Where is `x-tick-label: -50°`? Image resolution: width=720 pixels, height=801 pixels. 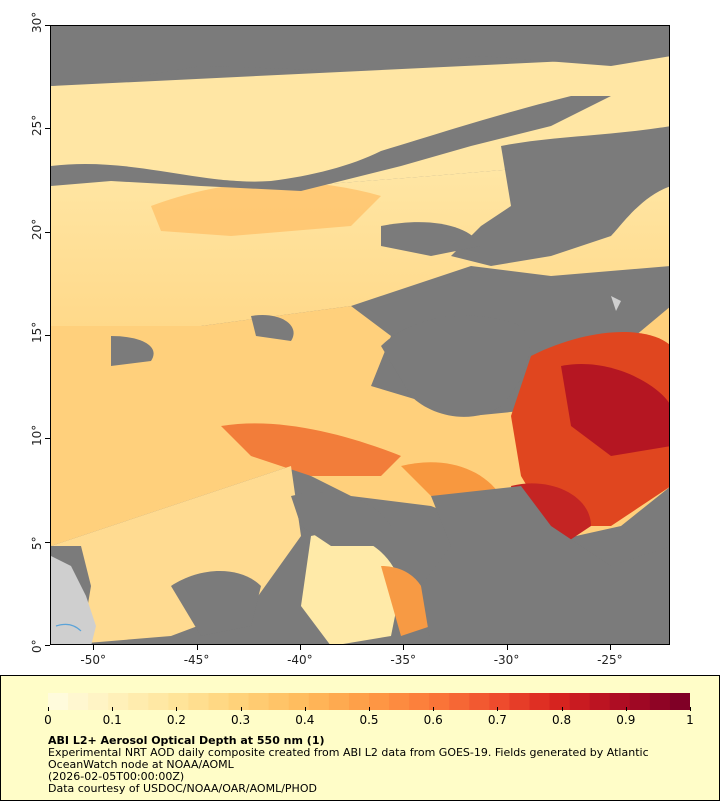
x-tick-label: -50° is located at coordinates (93, 660).